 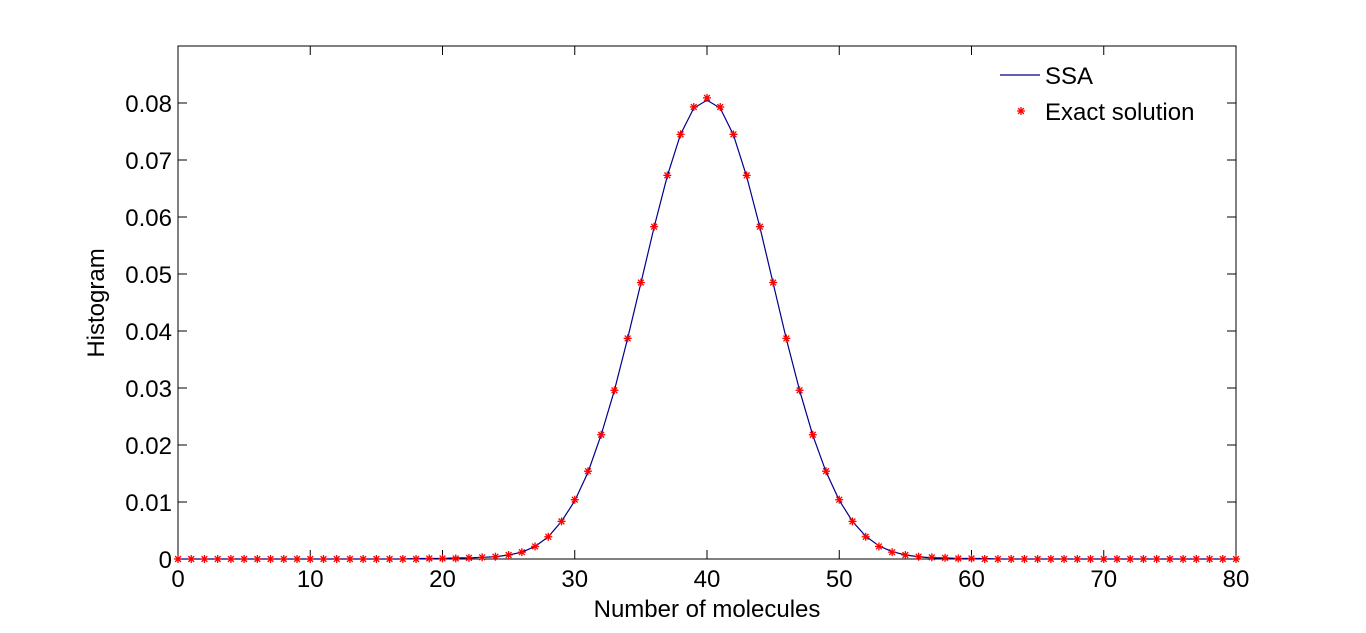 I want to click on y-tick-label: 0.07, so click(x=148, y=161).